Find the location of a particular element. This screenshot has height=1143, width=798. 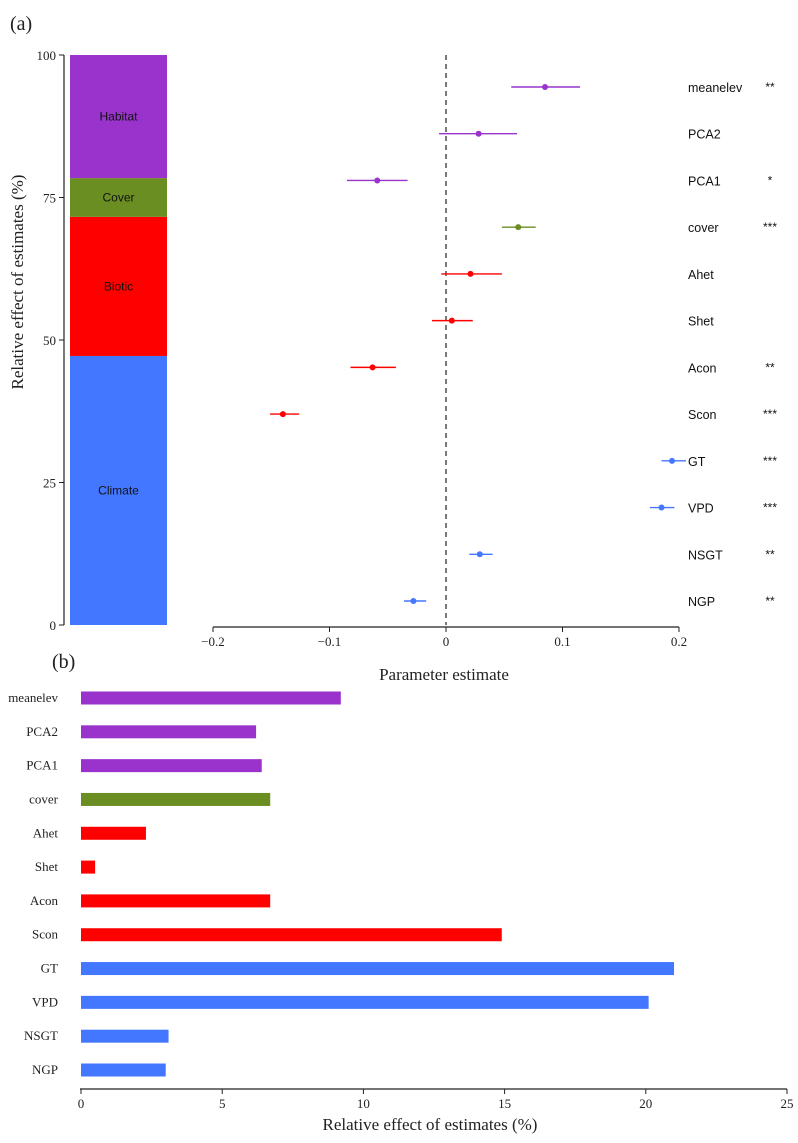

x-tick-label: −0.1 is located at coordinates (330, 641).